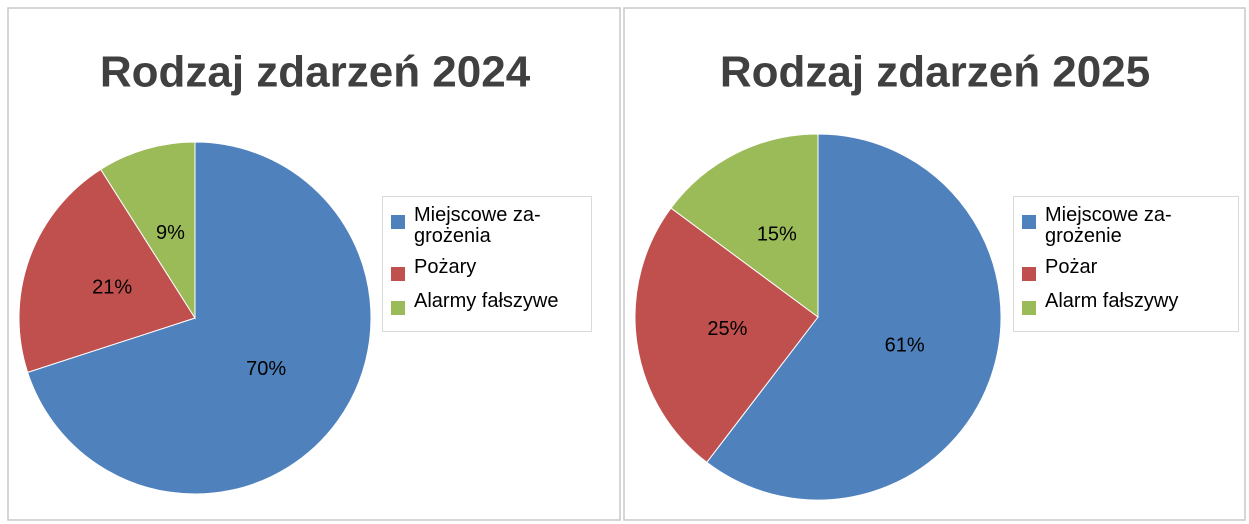 The height and width of the screenshot is (524, 1249). Describe the element at coordinates (905, 346) in the screenshot. I see `data-label: 61%` at that location.